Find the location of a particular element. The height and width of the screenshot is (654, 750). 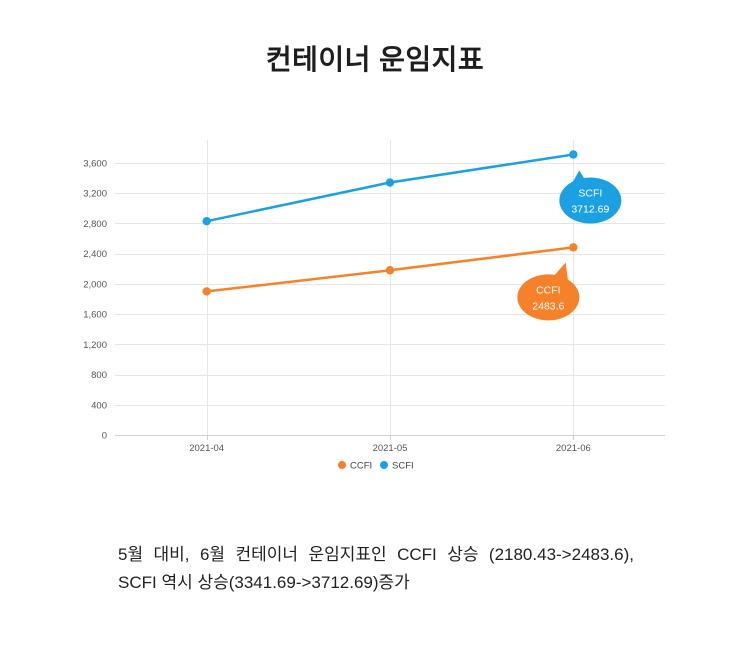

chart-title: 컨테이너 운임지표 is located at coordinates (375, 59).